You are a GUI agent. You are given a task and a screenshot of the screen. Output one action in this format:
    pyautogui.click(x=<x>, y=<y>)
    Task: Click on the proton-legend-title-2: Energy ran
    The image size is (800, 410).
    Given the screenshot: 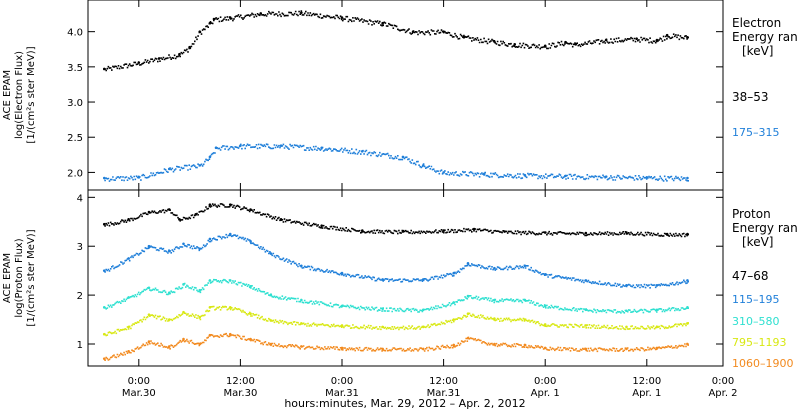 What is the action you would take?
    pyautogui.click(x=765, y=228)
    